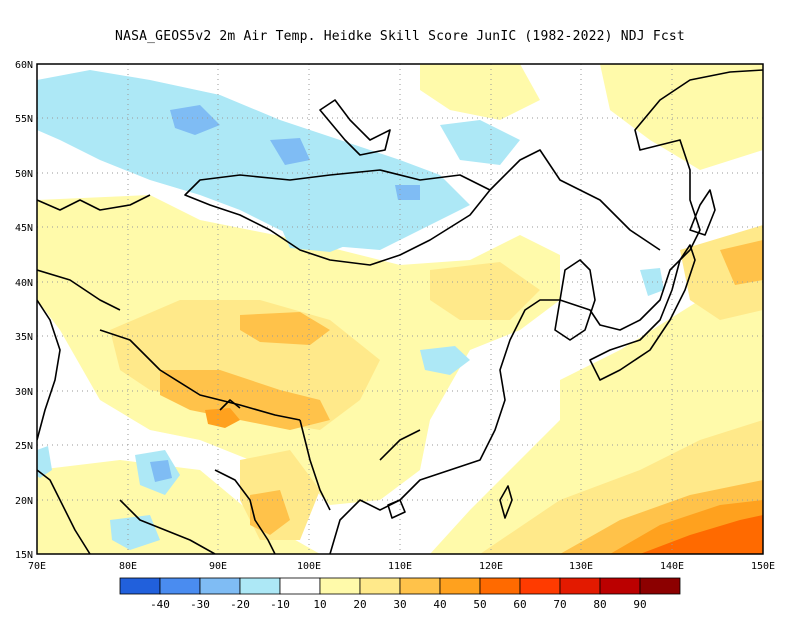 The height and width of the screenshot is (618, 800). Describe the element at coordinates (245, 400) in the screenshot. I see `positive-orange-tibet` at that location.